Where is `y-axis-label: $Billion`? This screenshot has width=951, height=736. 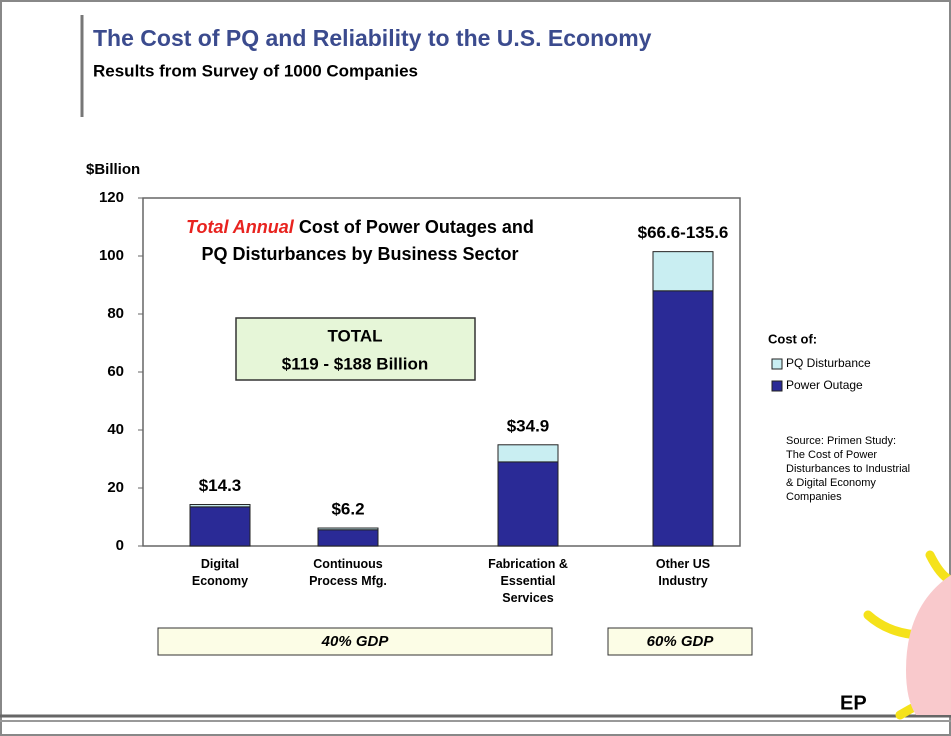
y-axis-label: $Billion is located at coordinates (113, 169).